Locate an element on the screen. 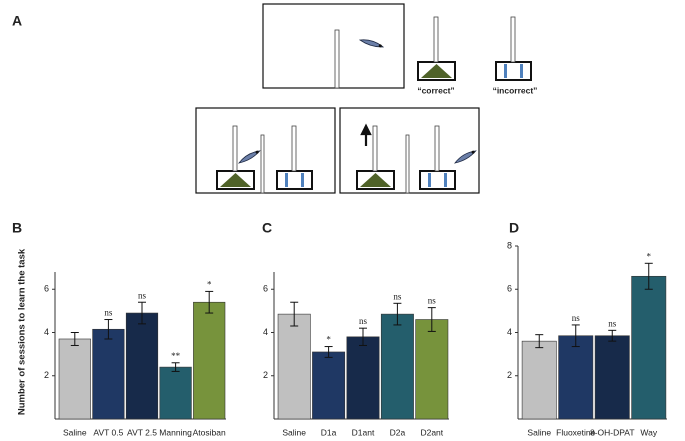  x-tick-label: Fluoxetine is located at coordinates (575, 432).